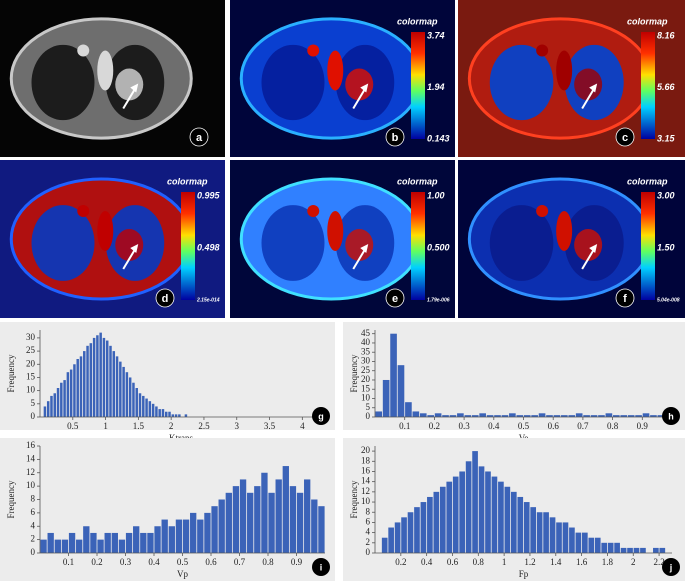  I want to click on x-tick-label: 0.7, so click(583, 426).